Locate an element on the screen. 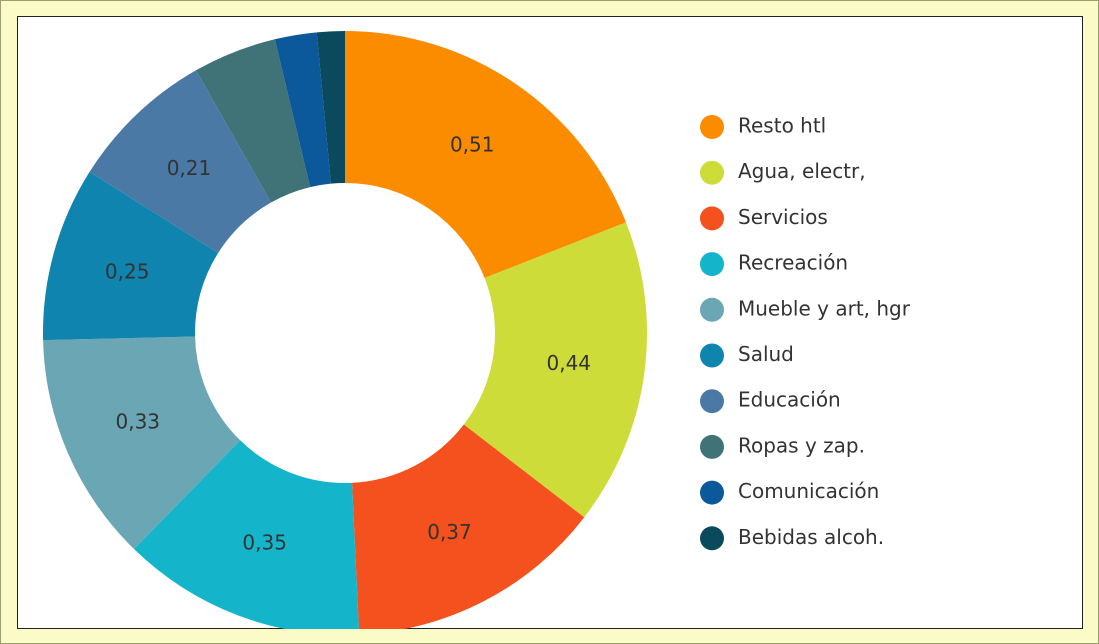 Image resolution: width=1099 pixels, height=644 pixels. slice-label: 0,21 is located at coordinates (189, 168).